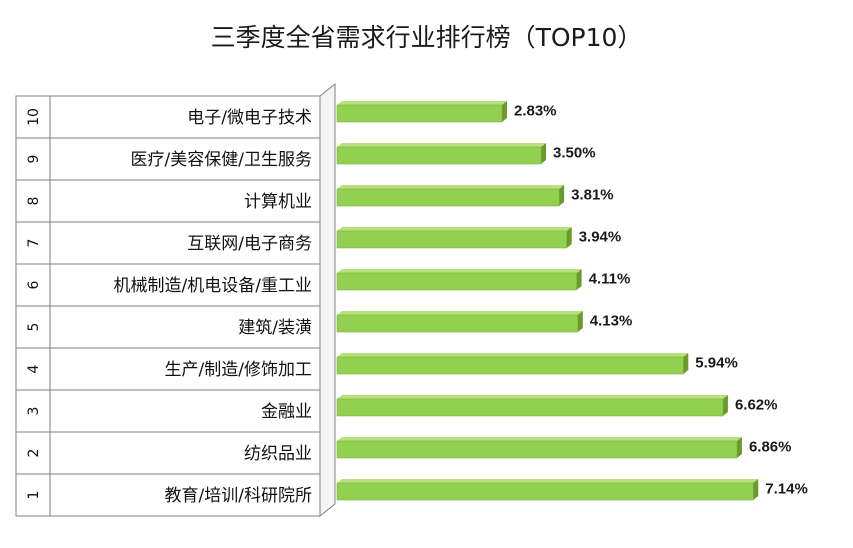 This screenshot has height=548, width=853. I want to click on category-label: 生产/制造/修饰加工, so click(238, 370).